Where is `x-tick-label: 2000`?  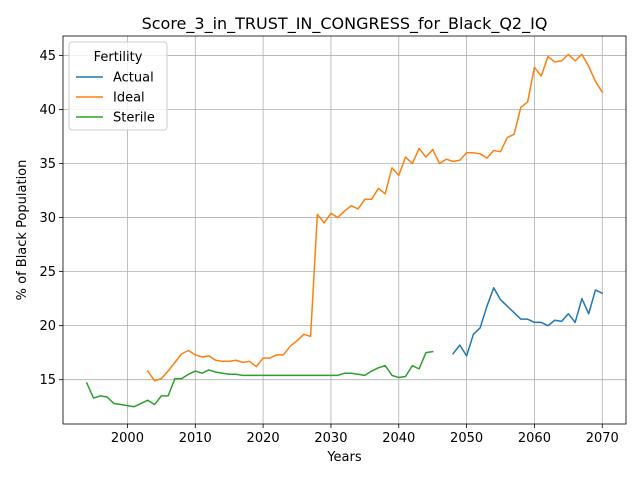
x-tick-label: 2000 is located at coordinates (127, 438).